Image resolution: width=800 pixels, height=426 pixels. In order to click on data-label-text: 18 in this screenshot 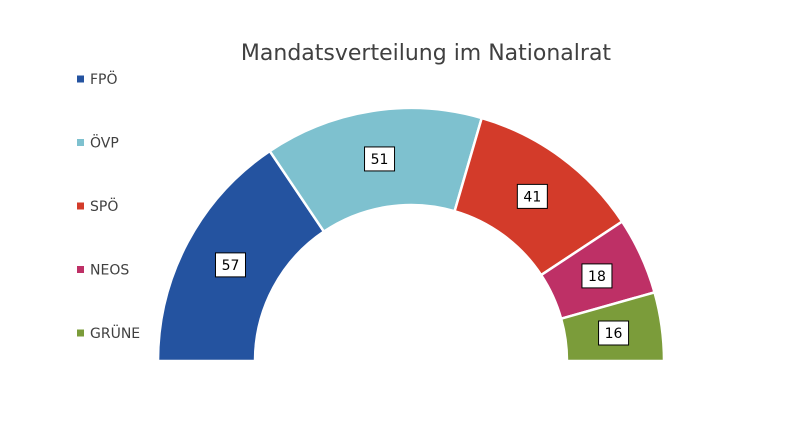, I will do `click(597, 277)`.